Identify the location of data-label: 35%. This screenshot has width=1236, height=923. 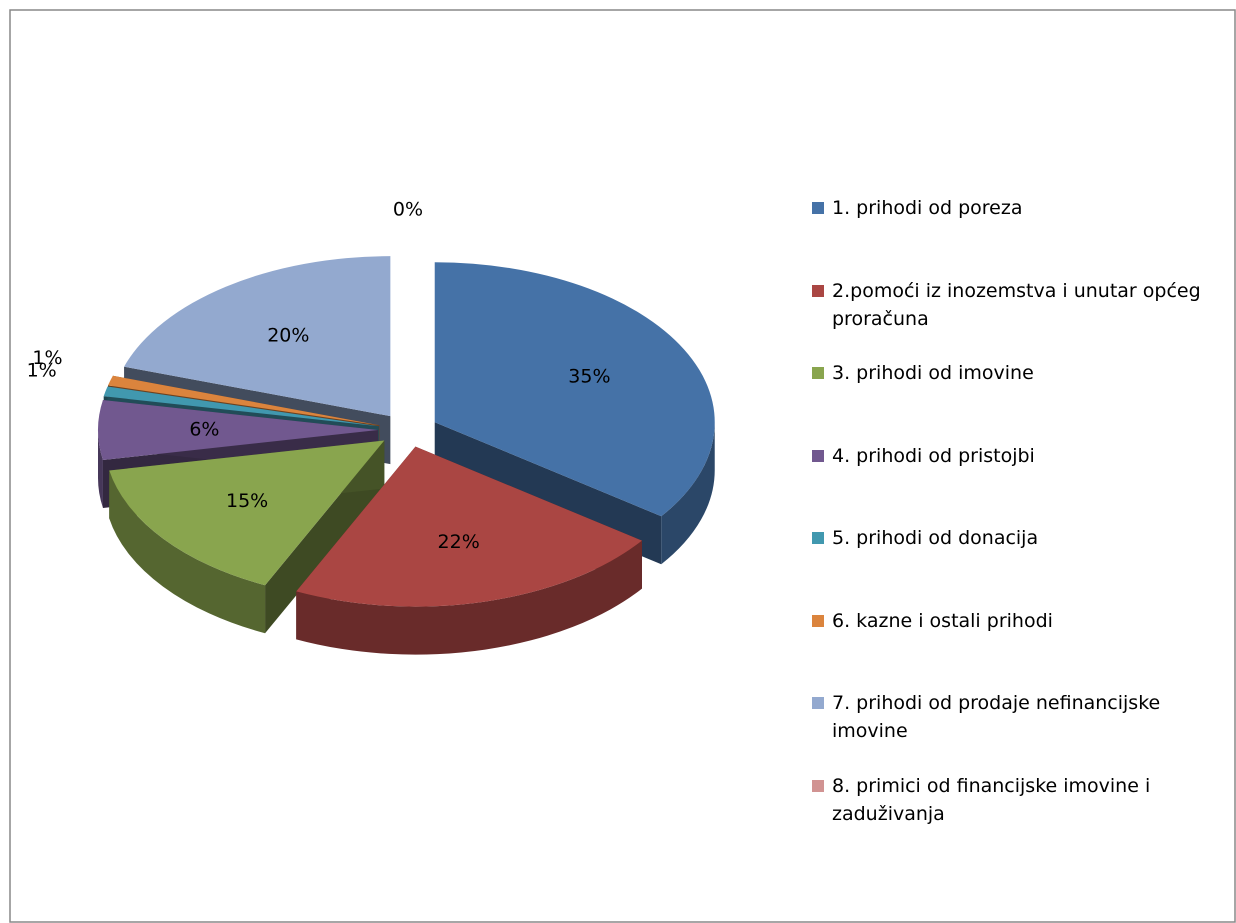
(589, 377).